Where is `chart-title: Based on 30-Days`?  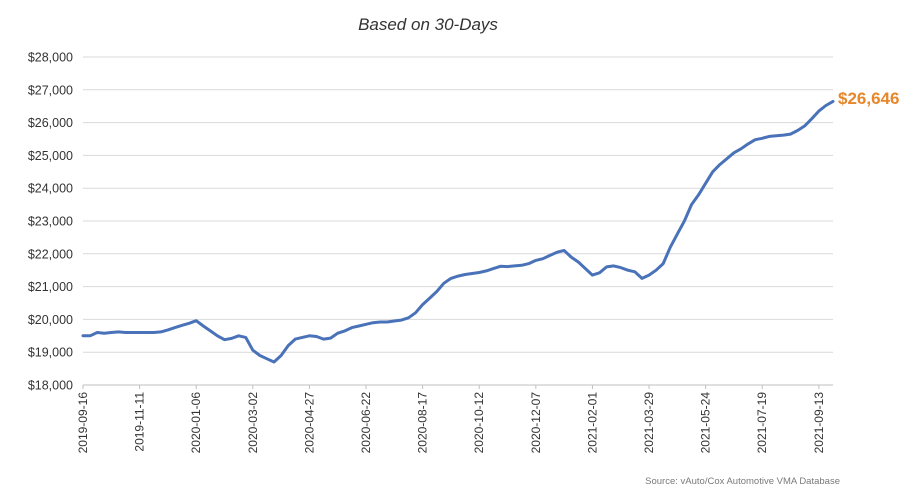
chart-title: Based on 30-Days is located at coordinates (428, 24).